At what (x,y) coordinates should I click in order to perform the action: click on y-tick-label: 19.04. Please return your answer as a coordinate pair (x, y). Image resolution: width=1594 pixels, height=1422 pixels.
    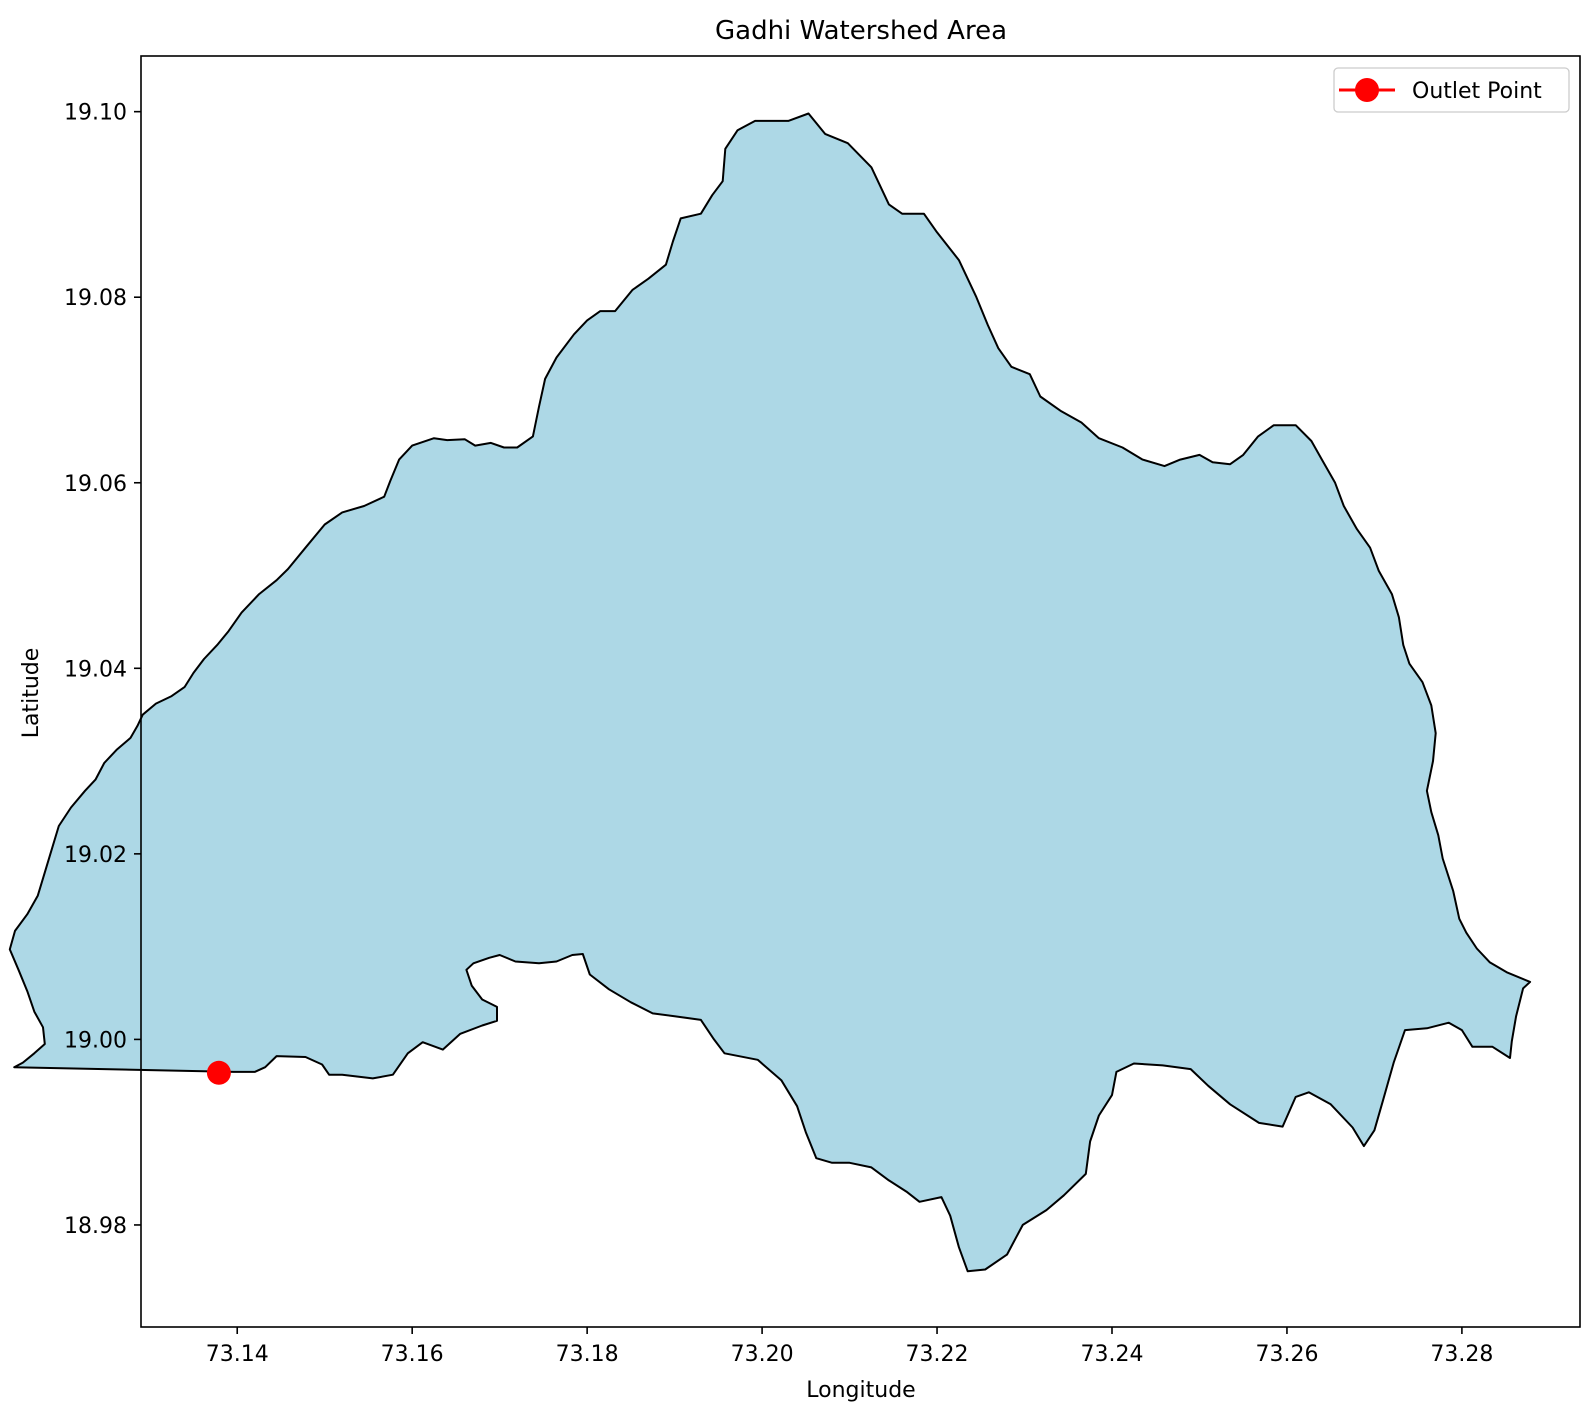
    Looking at the image, I should click on (95, 669).